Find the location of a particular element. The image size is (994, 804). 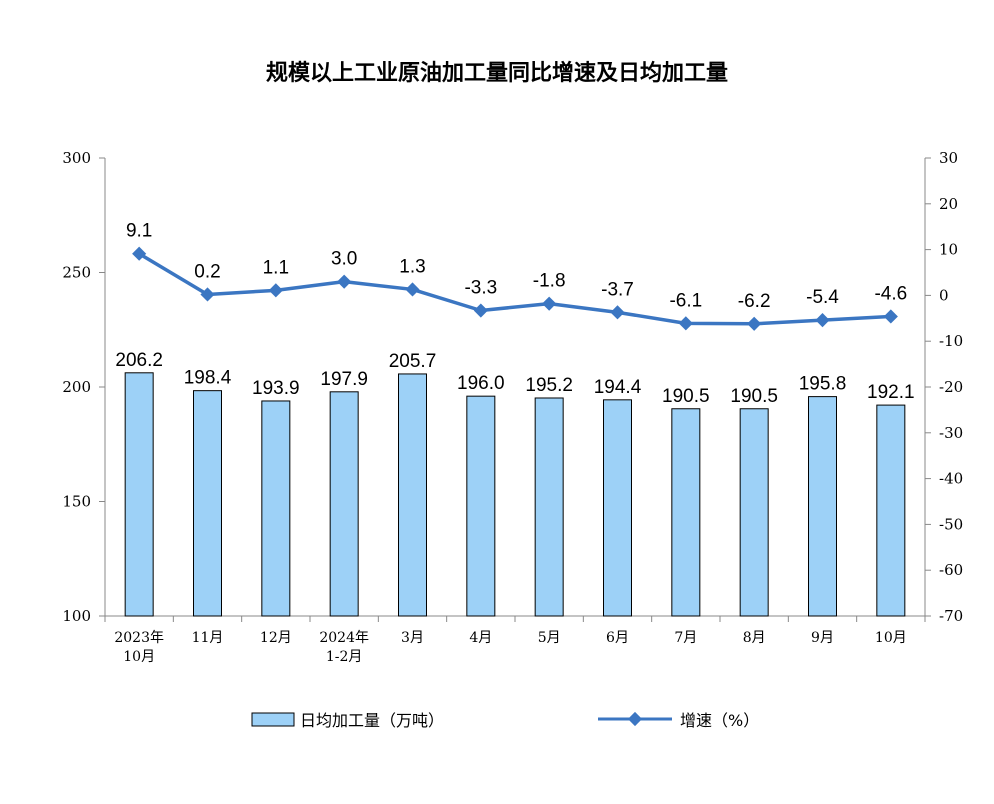

right-tick-label: 10 is located at coordinates (948, 250).